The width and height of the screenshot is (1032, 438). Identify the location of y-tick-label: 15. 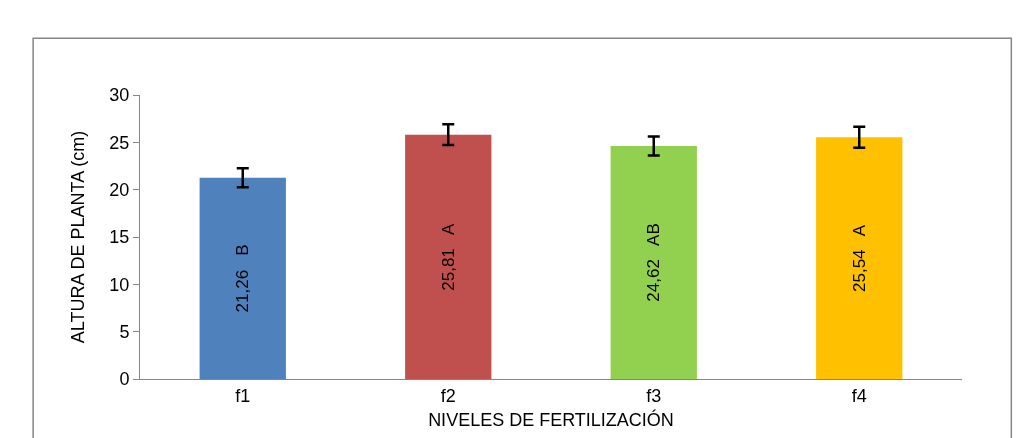
(119, 237).